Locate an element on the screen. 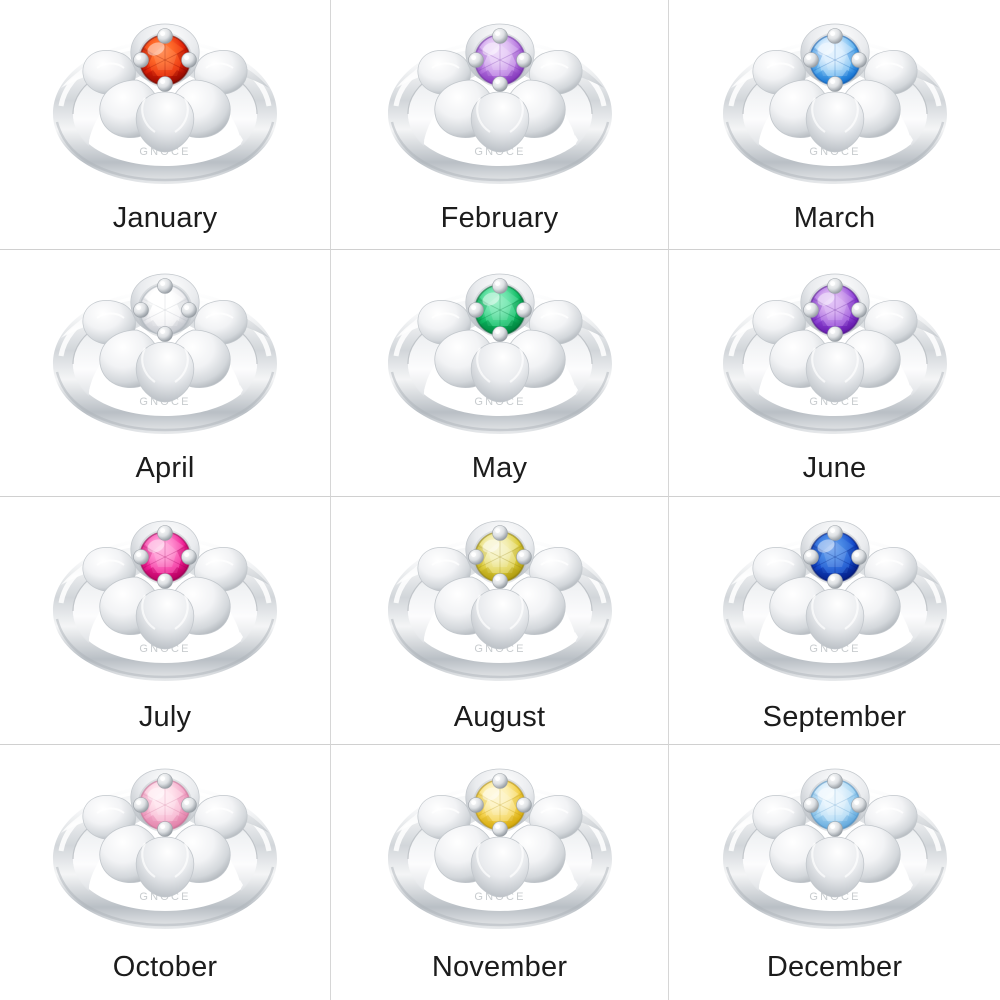 Image resolution: width=1000 pixels, height=1000 pixels. month-label: August is located at coordinates (499, 717).